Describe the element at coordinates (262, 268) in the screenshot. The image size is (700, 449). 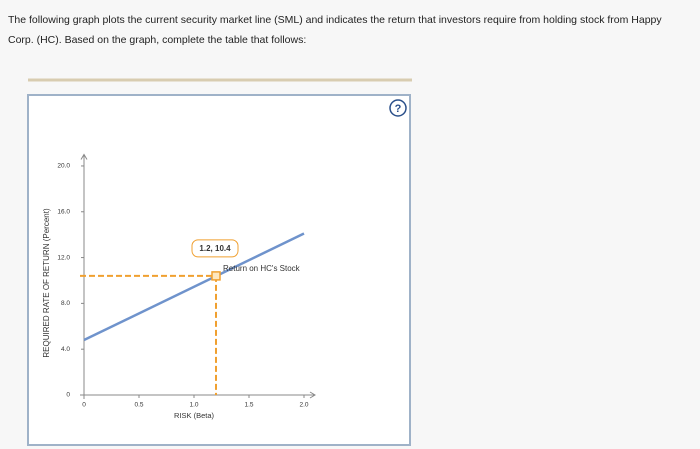
I see `point-annotation: Return on HC's Stock` at that location.